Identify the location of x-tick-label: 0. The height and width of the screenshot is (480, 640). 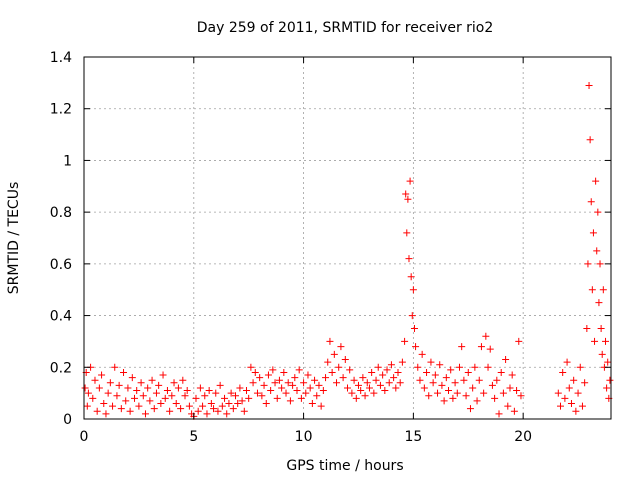
(84, 437).